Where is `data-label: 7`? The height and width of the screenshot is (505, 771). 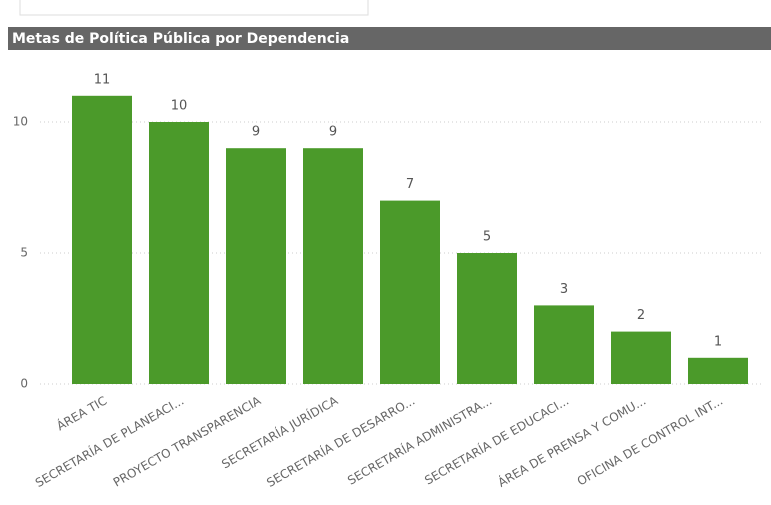
data-label: 7 is located at coordinates (410, 184).